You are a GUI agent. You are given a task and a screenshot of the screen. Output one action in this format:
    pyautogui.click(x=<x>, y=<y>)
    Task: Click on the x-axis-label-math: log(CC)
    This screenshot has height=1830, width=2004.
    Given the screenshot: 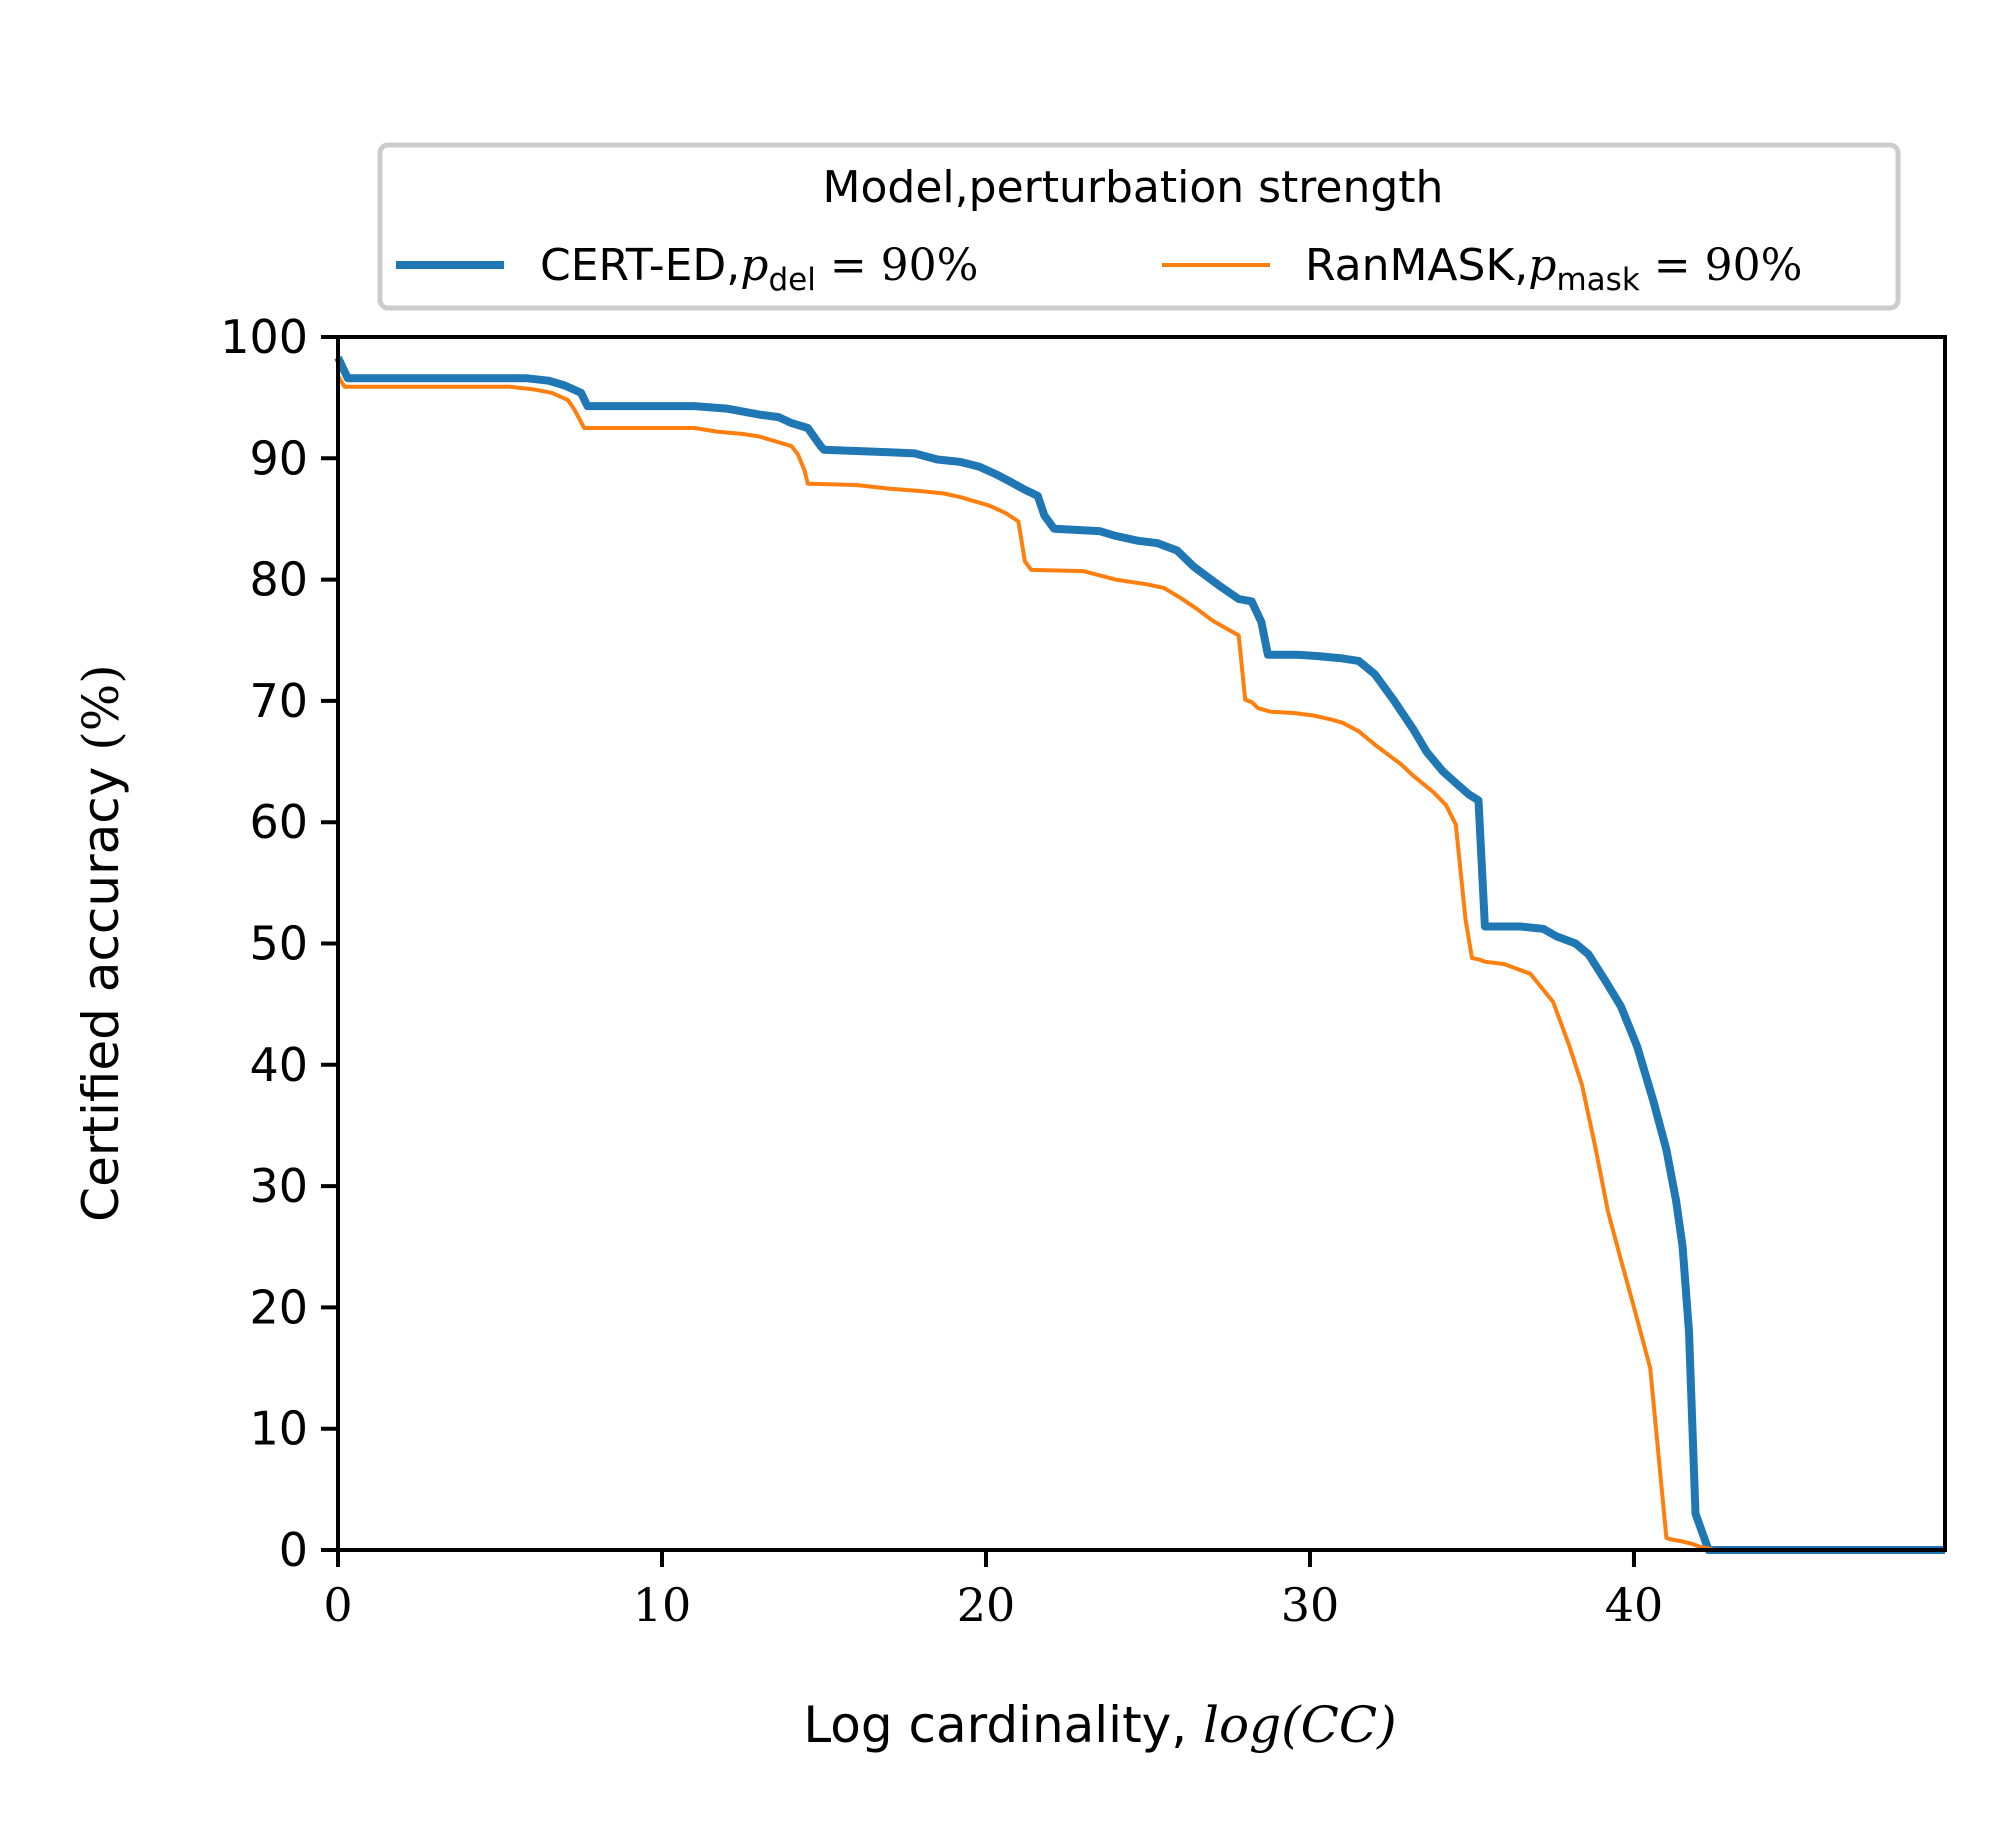 What is the action you would take?
    pyautogui.click(x=1300, y=1725)
    